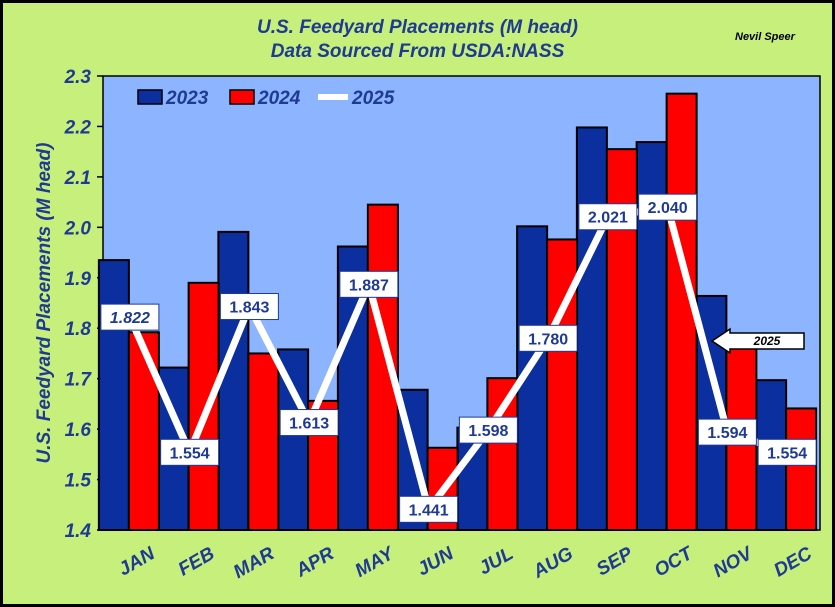 The height and width of the screenshot is (607, 835). What do you see at coordinates (78, 228) in the screenshot?
I see `y-tick-label: 2.0` at bounding box center [78, 228].